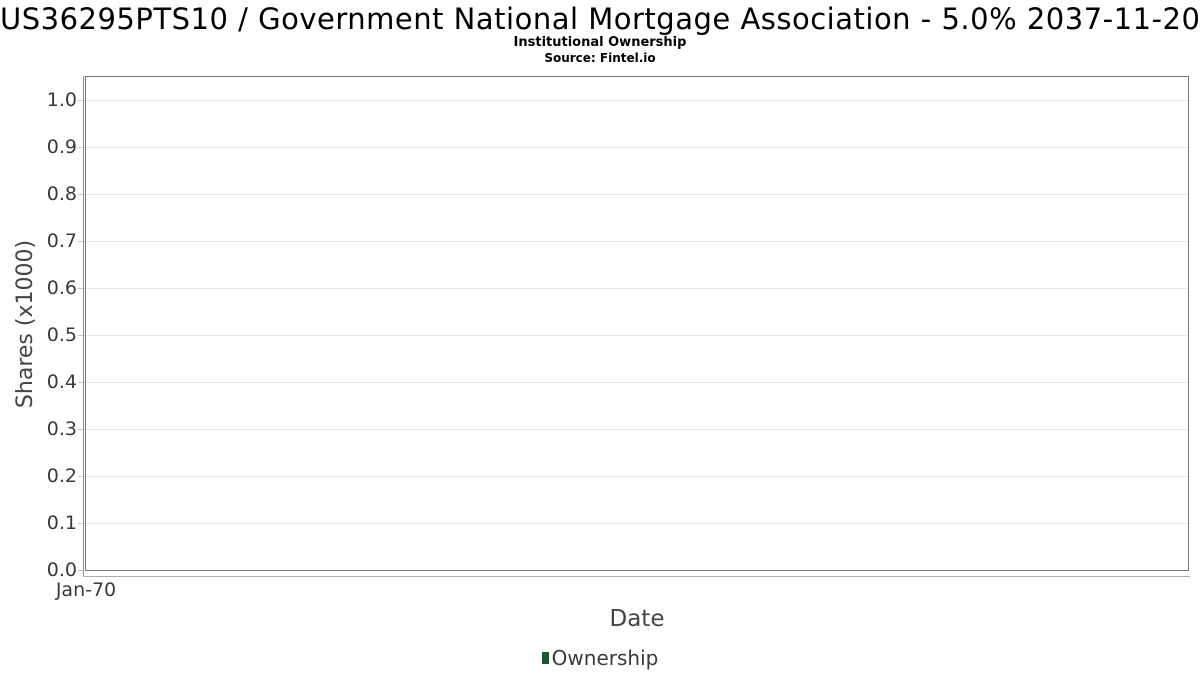 The width and height of the screenshot is (1200, 675). Describe the element at coordinates (61, 335) in the screenshot. I see `y-tick-label: 0.5` at that location.